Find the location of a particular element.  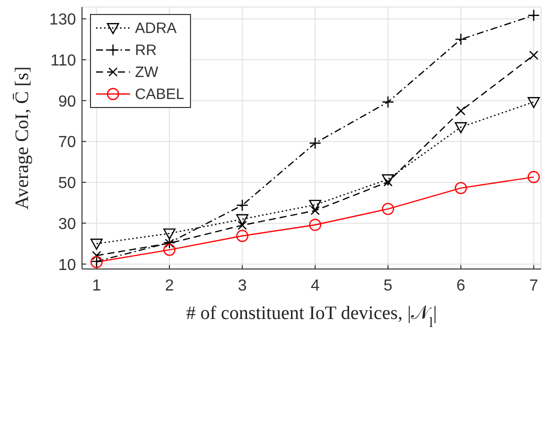

legend-label: CABEL is located at coordinates (159, 94).